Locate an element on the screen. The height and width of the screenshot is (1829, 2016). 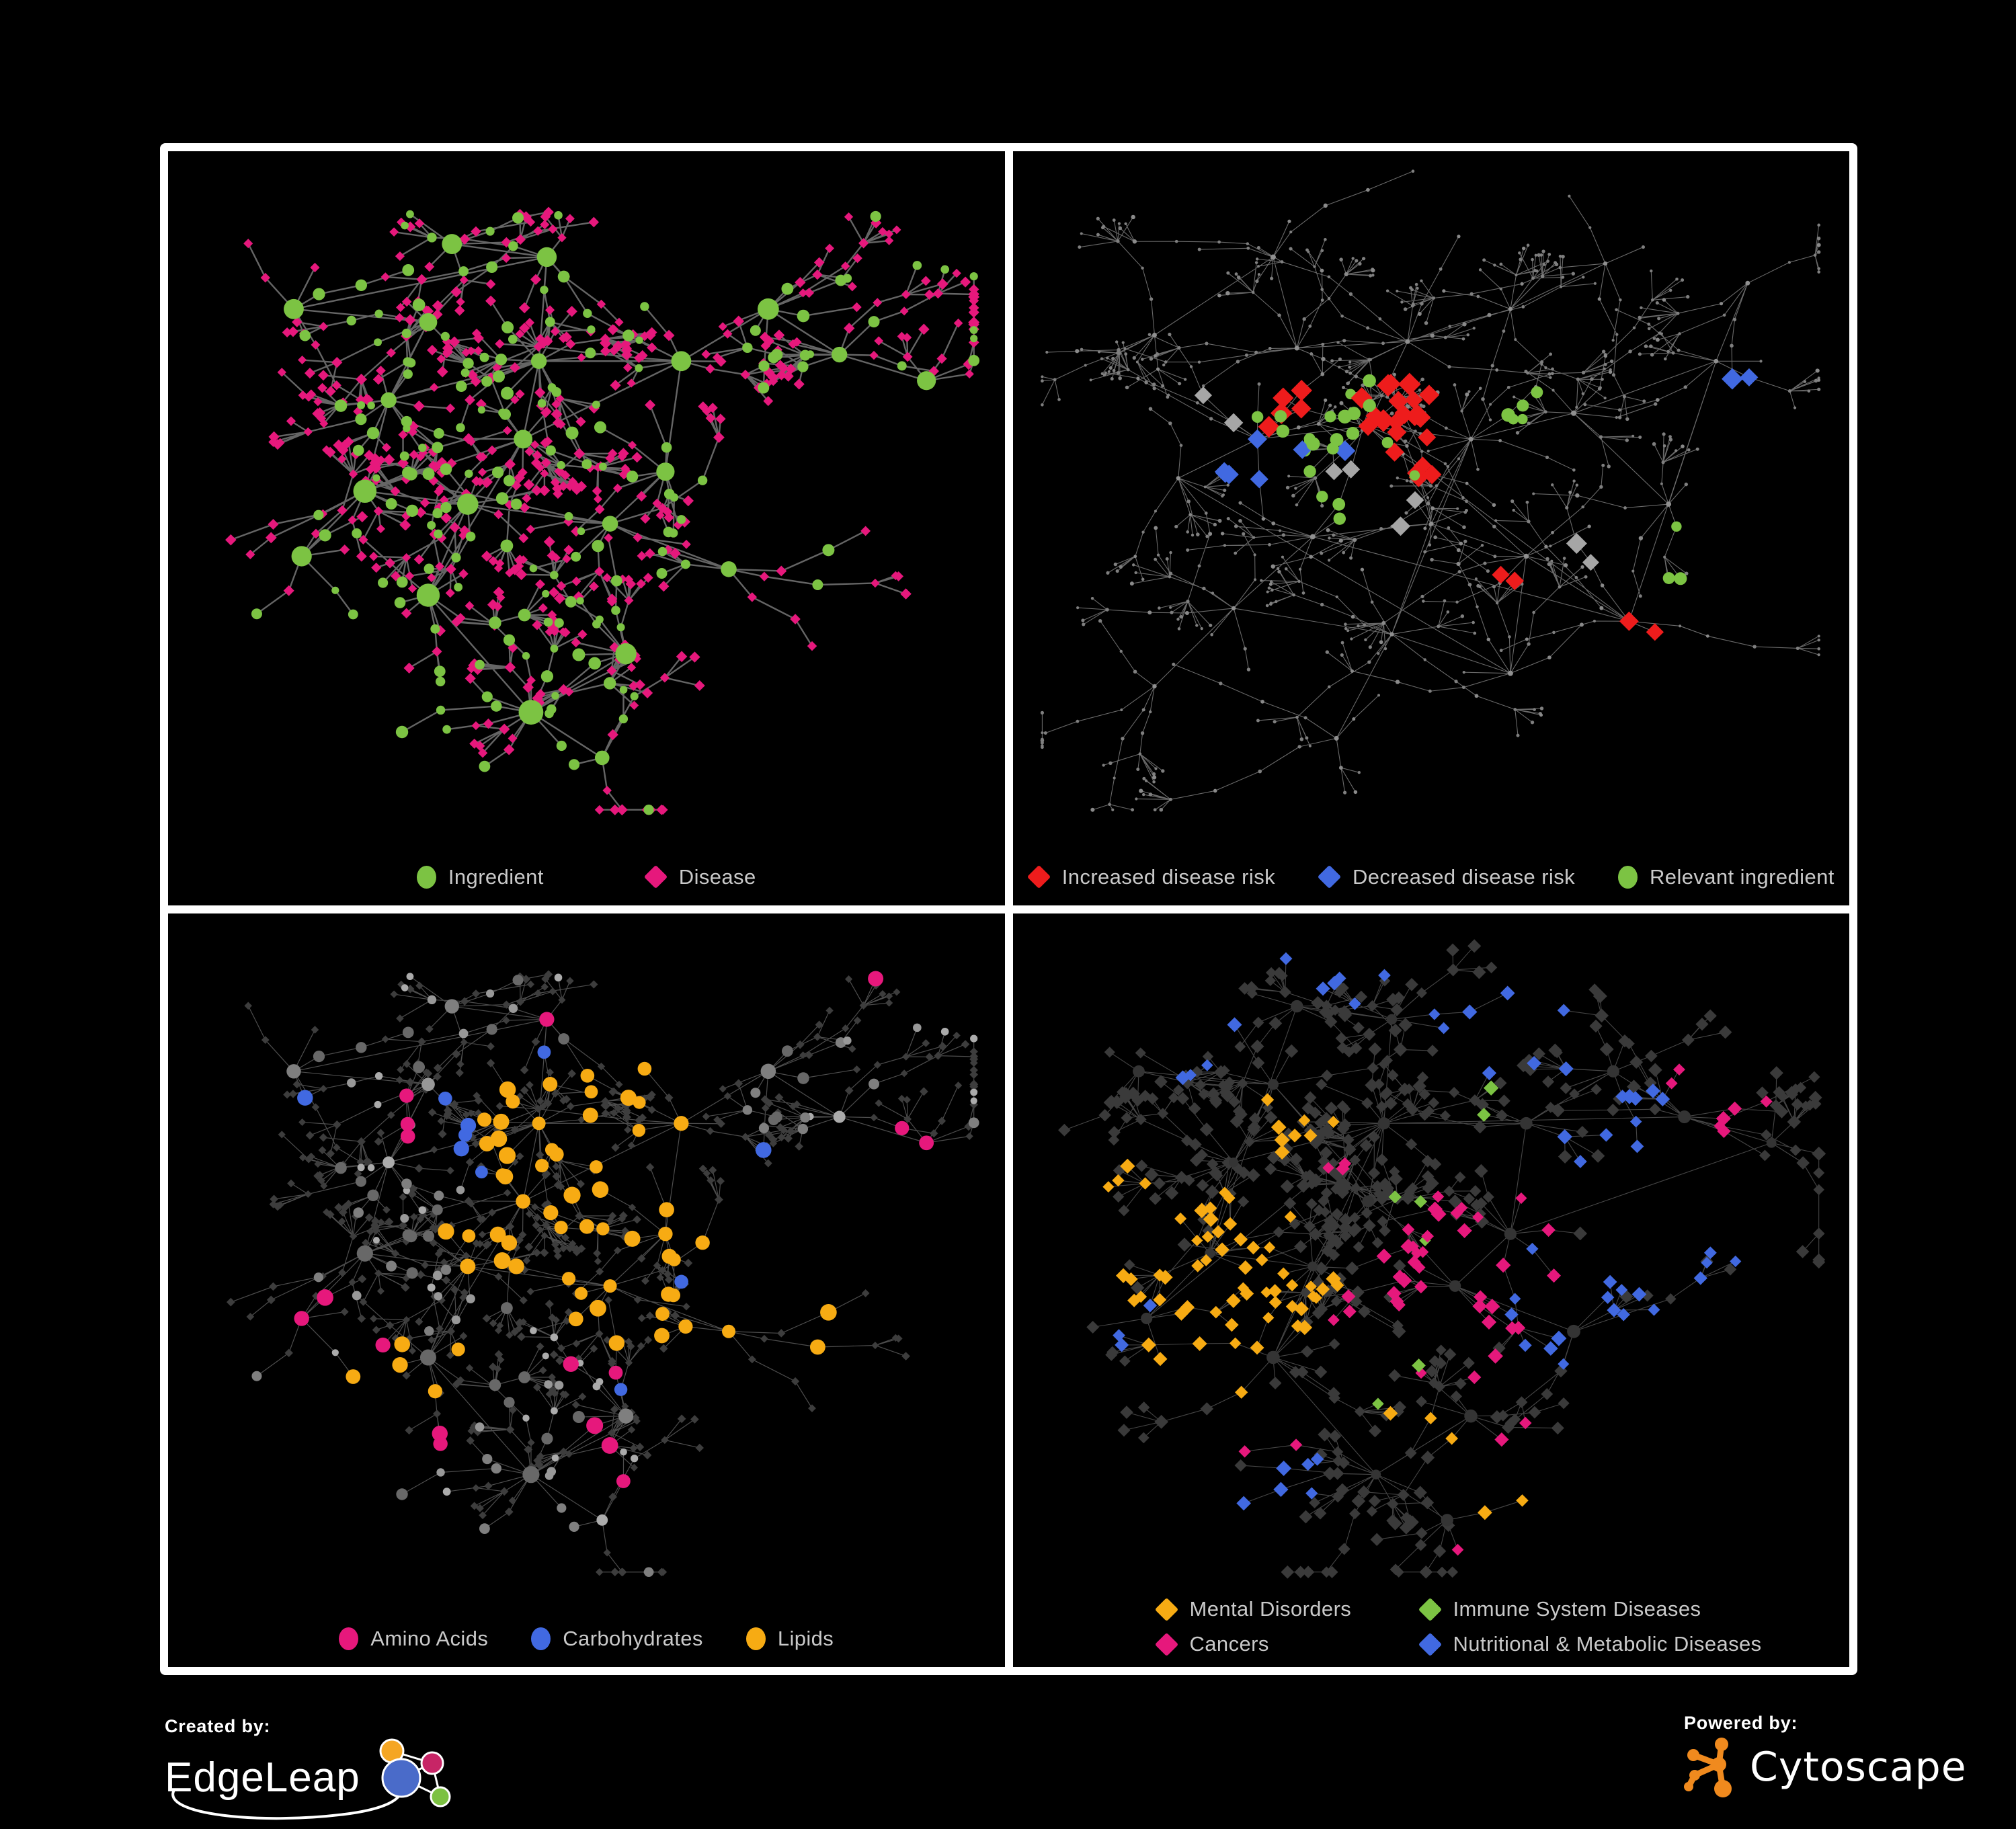
ingredient-disease-network-graph is located at coordinates (602, 511).